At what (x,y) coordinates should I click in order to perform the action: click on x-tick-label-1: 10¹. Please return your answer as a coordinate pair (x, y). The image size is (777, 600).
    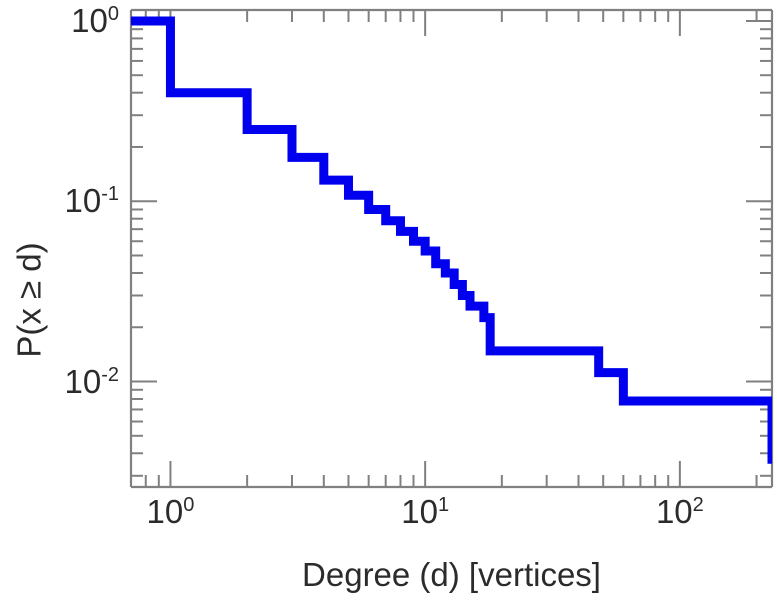
    Looking at the image, I should click on (425, 512).